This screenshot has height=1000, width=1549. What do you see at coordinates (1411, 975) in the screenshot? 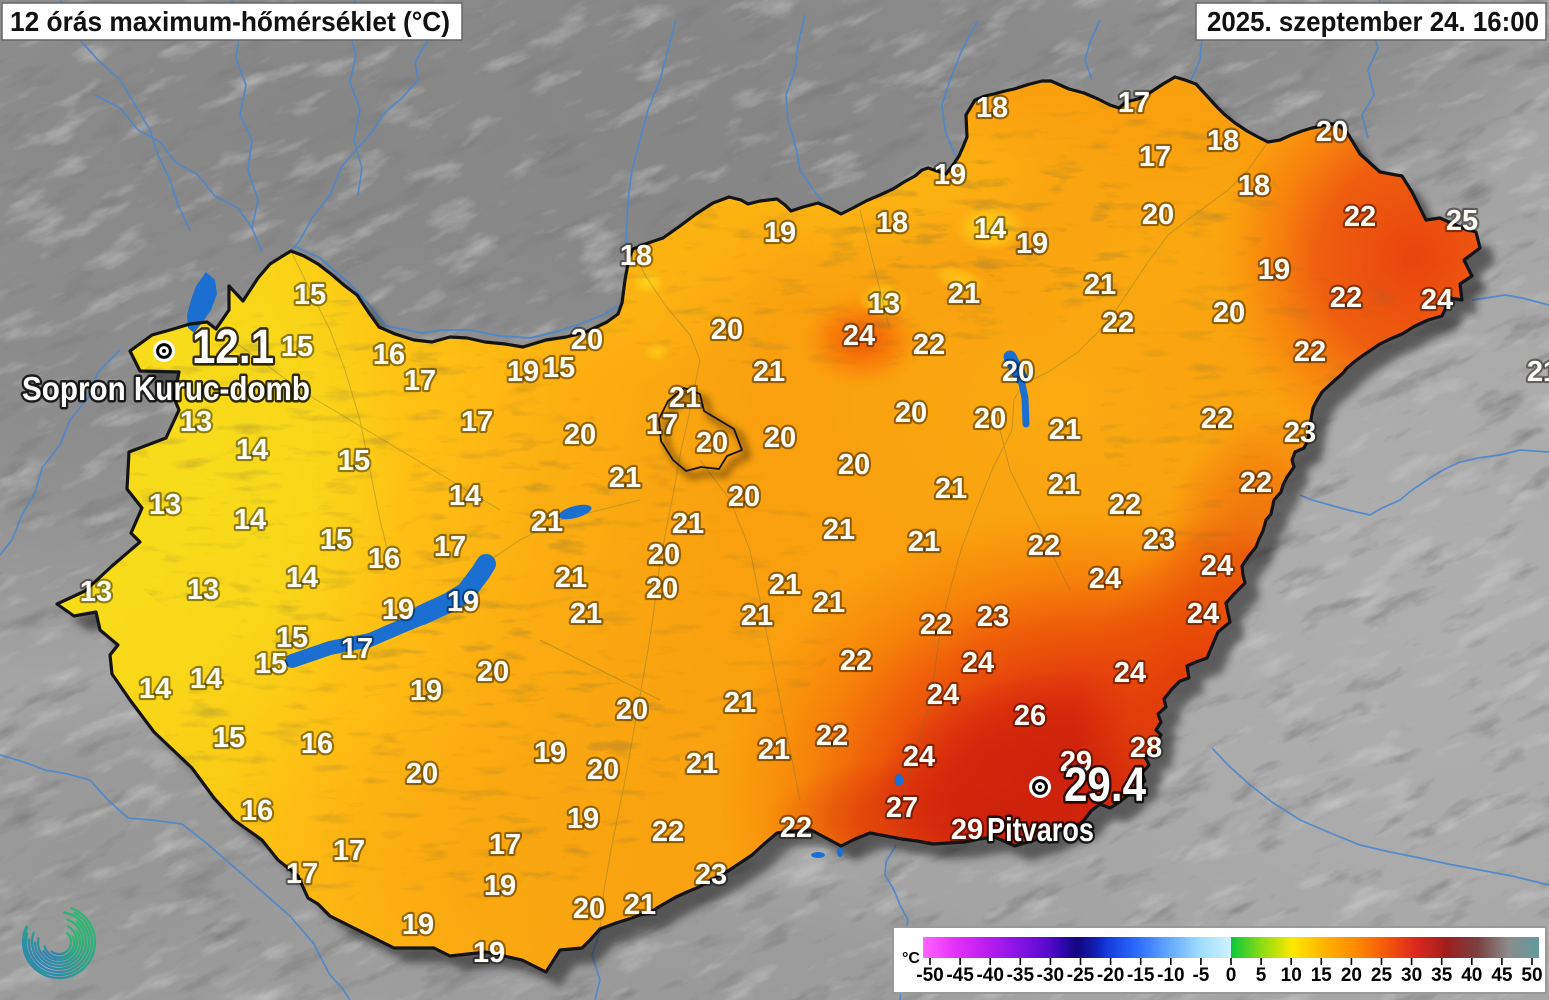
I see `svg-text: 30` at bounding box center [1411, 975].